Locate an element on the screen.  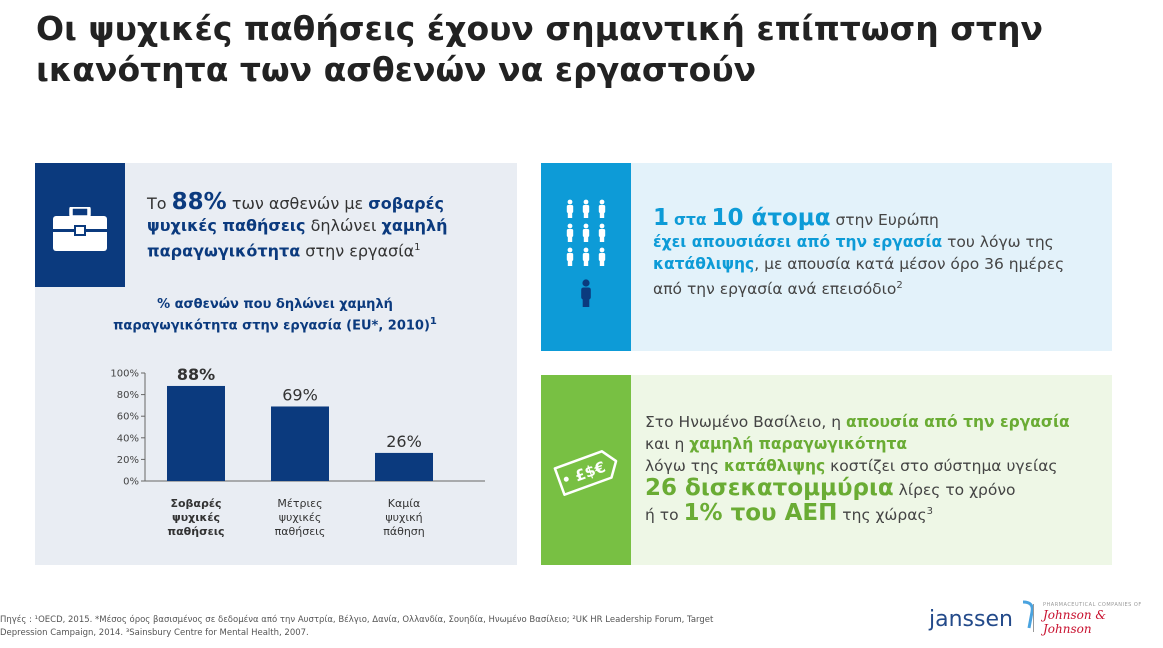
janssen-logo-text: janssen is located at coordinates (971, 619).